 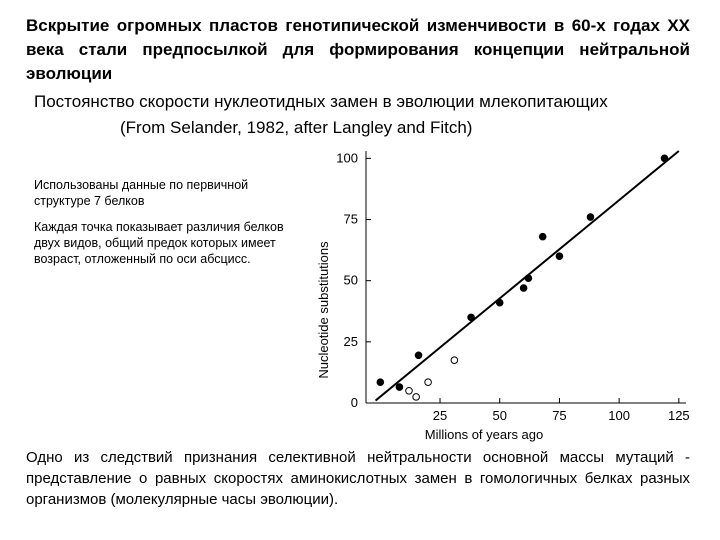 I want to click on x-tick-label: 50, so click(x=499, y=415).